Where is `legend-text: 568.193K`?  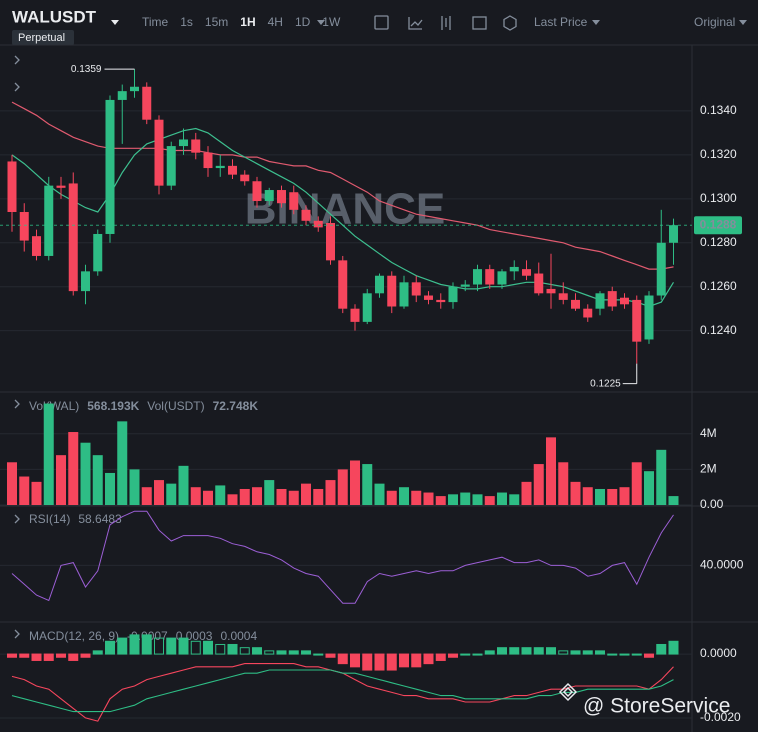
legend-text: 568.193K is located at coordinates (113, 406).